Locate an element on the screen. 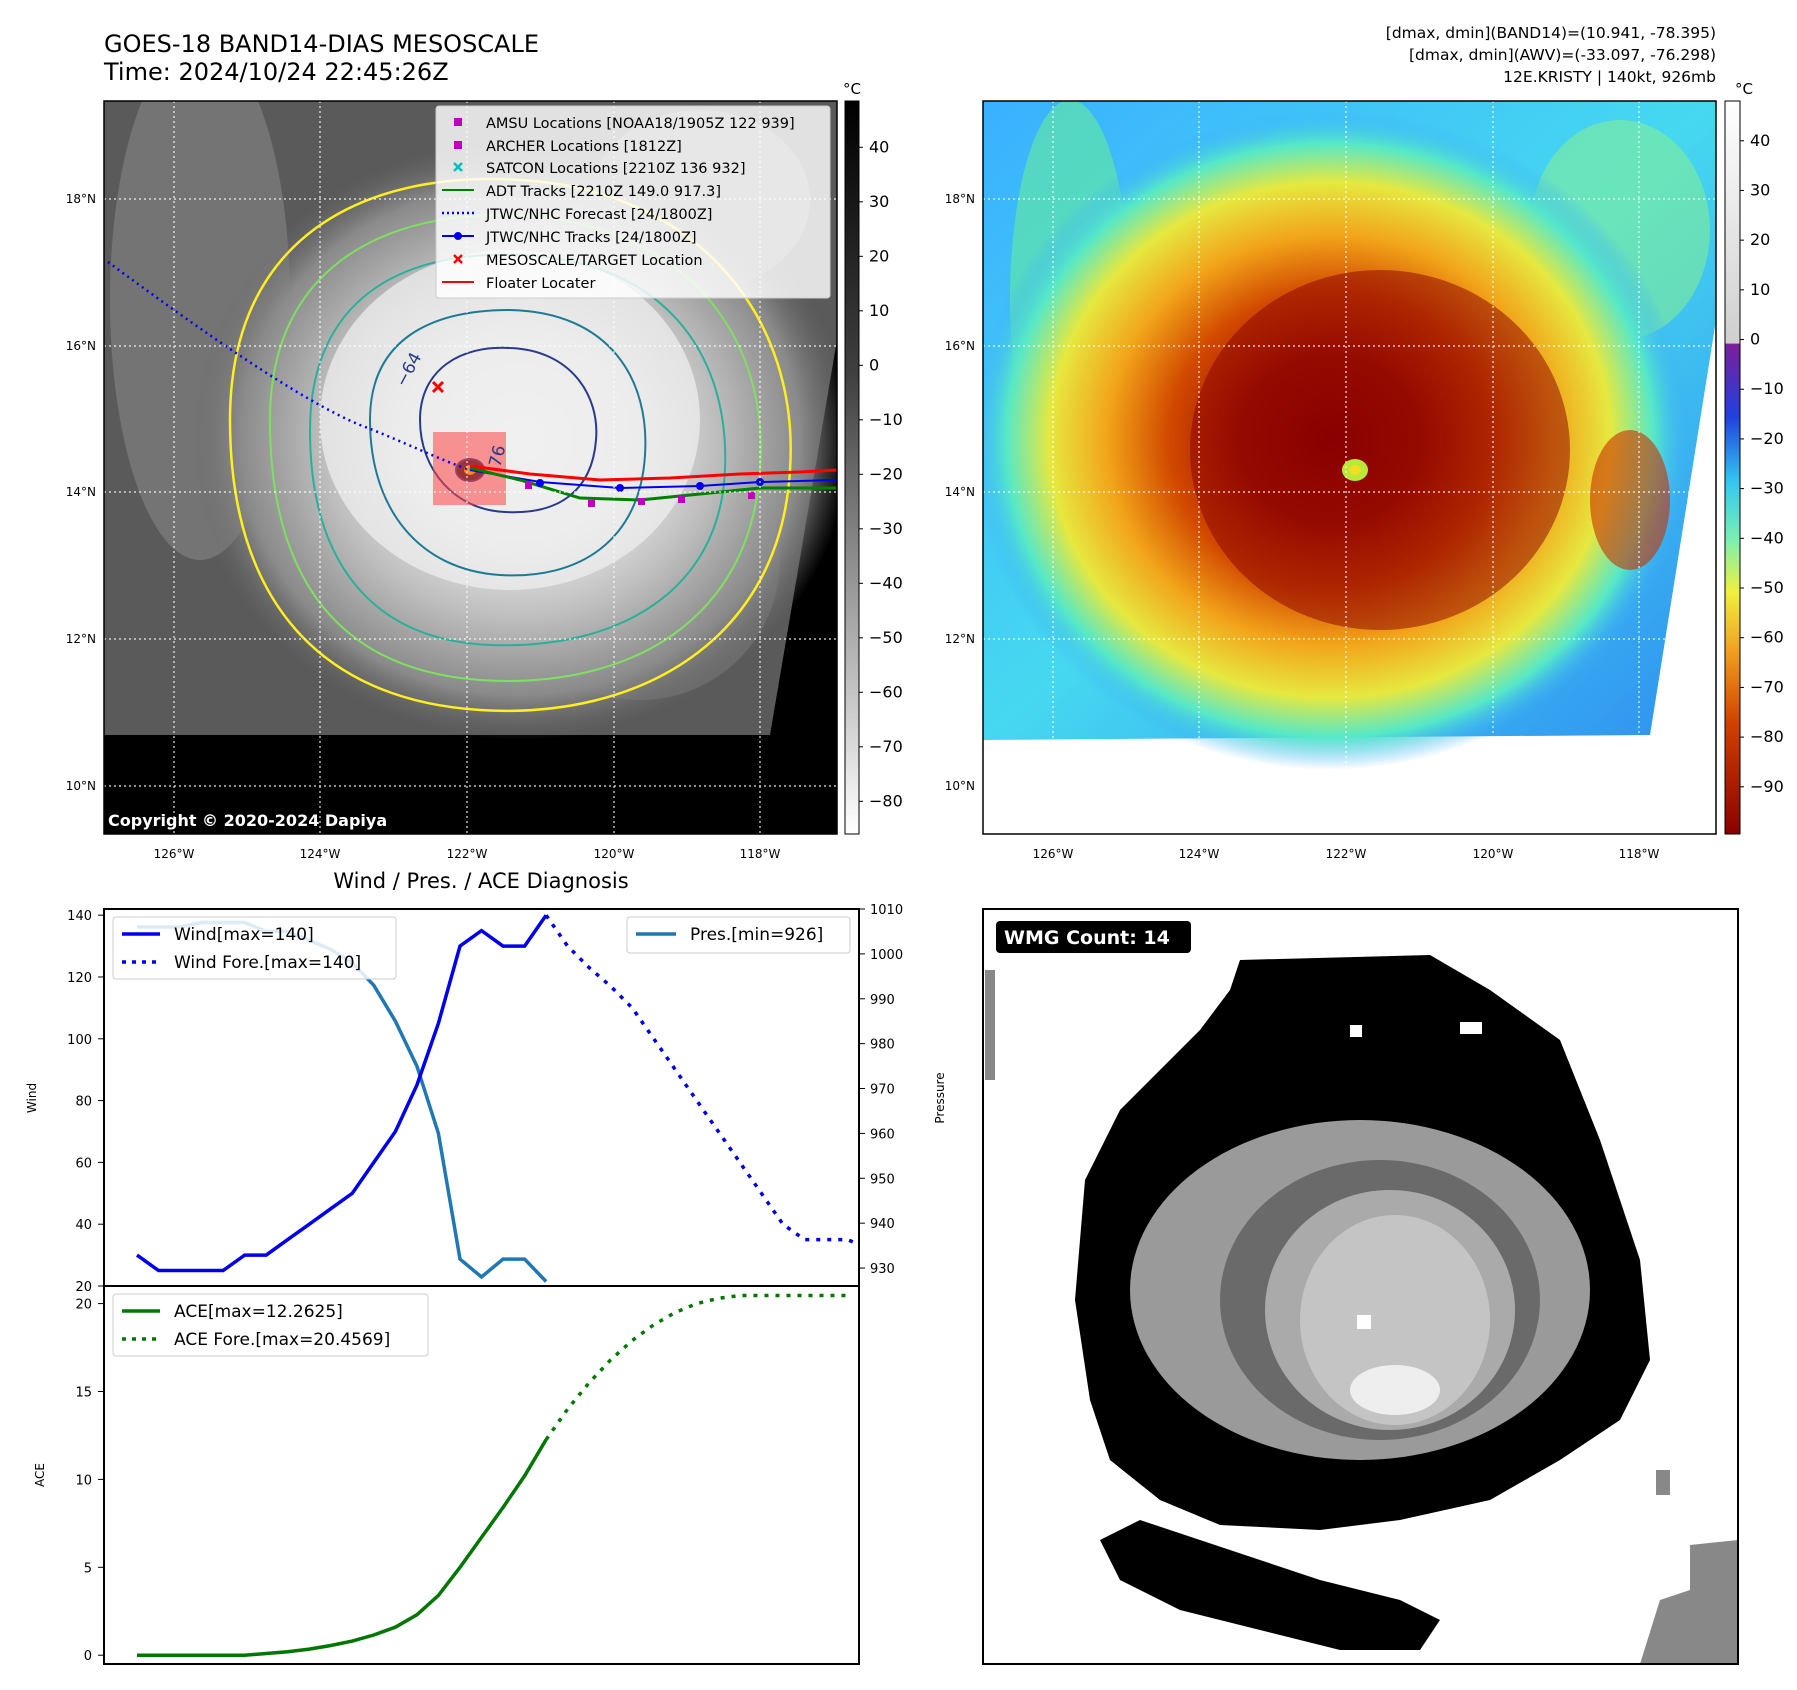  wind-tick: 120 is located at coordinates (79, 978).